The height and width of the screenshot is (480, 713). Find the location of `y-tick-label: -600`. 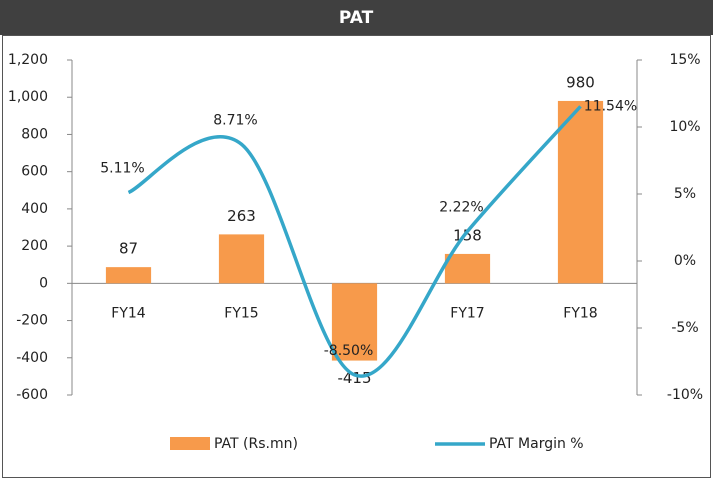

y-tick-label: -600 is located at coordinates (32, 395).